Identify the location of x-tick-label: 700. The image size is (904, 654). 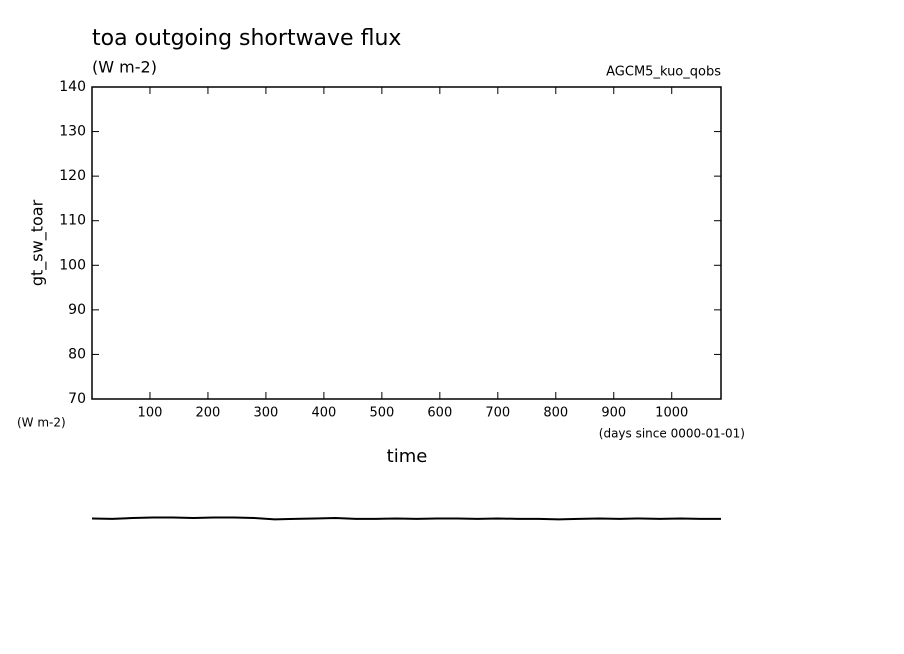
(497, 413).